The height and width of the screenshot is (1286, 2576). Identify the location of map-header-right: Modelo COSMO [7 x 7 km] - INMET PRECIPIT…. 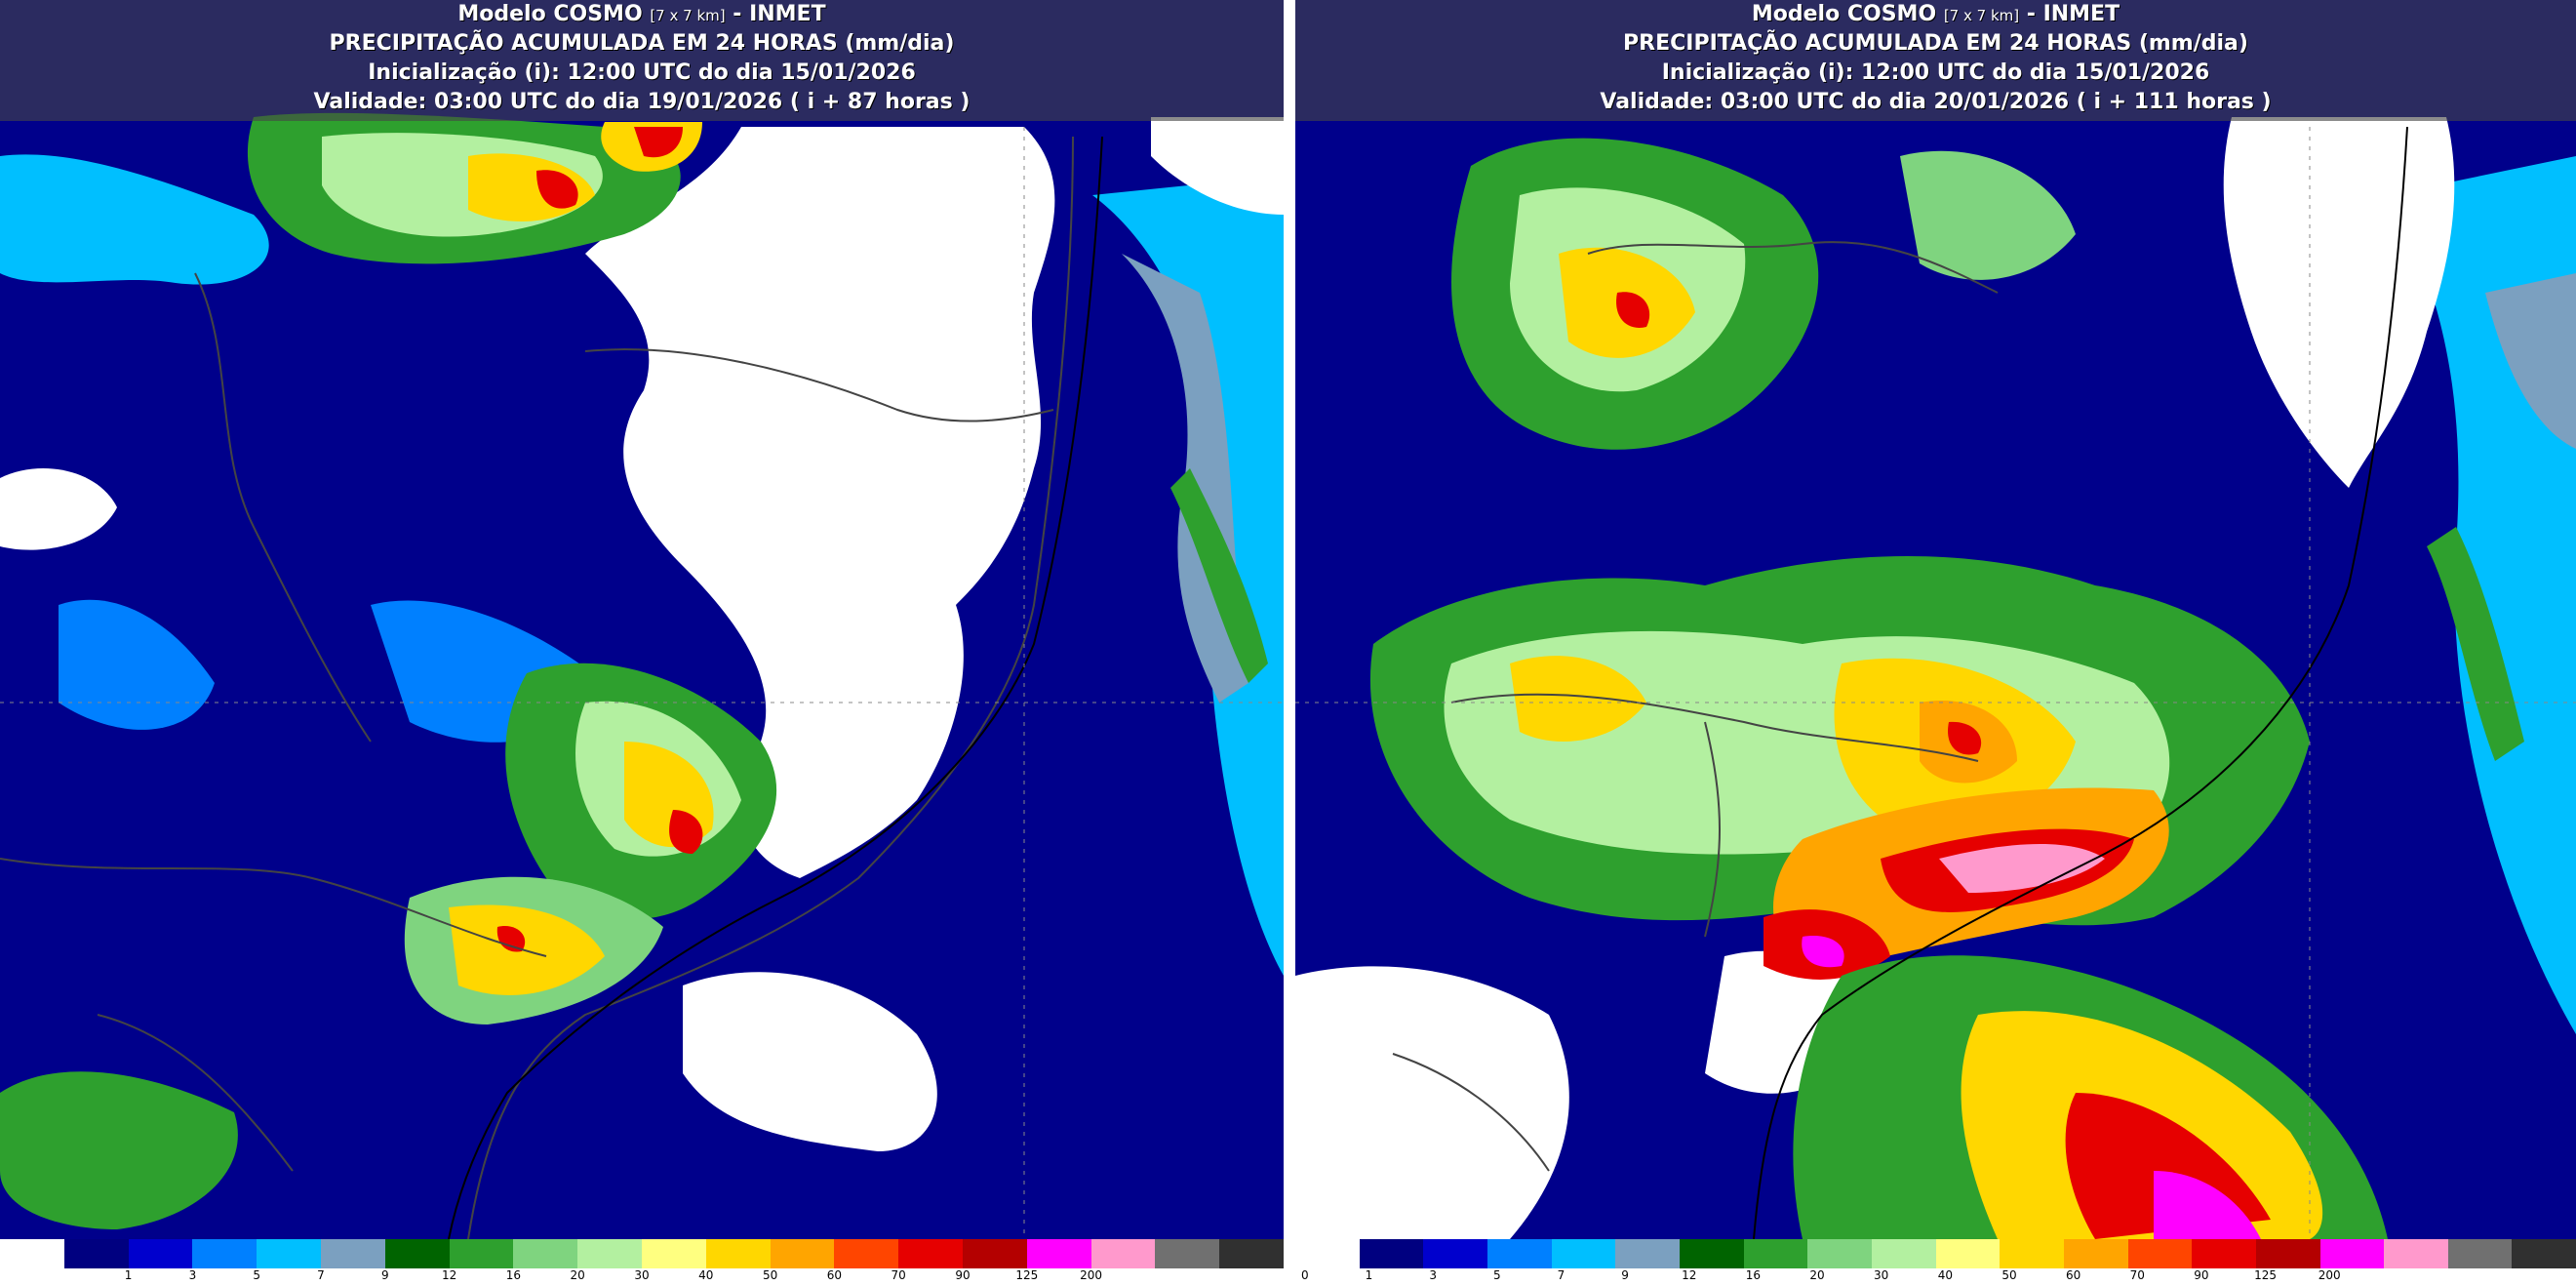
(1935, 60).